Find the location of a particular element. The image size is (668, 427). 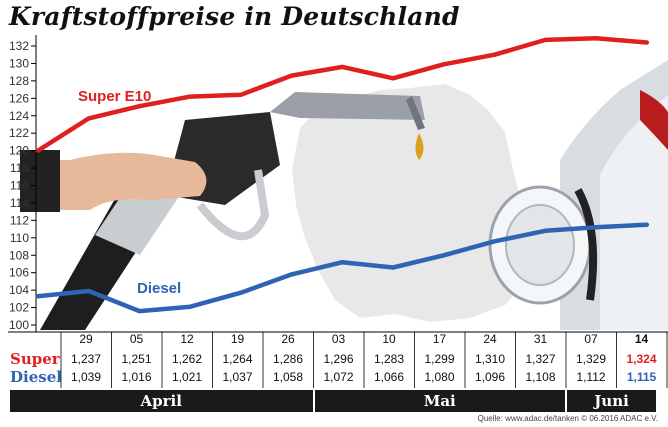

table-cell: 1,299 is located at coordinates (439, 359).